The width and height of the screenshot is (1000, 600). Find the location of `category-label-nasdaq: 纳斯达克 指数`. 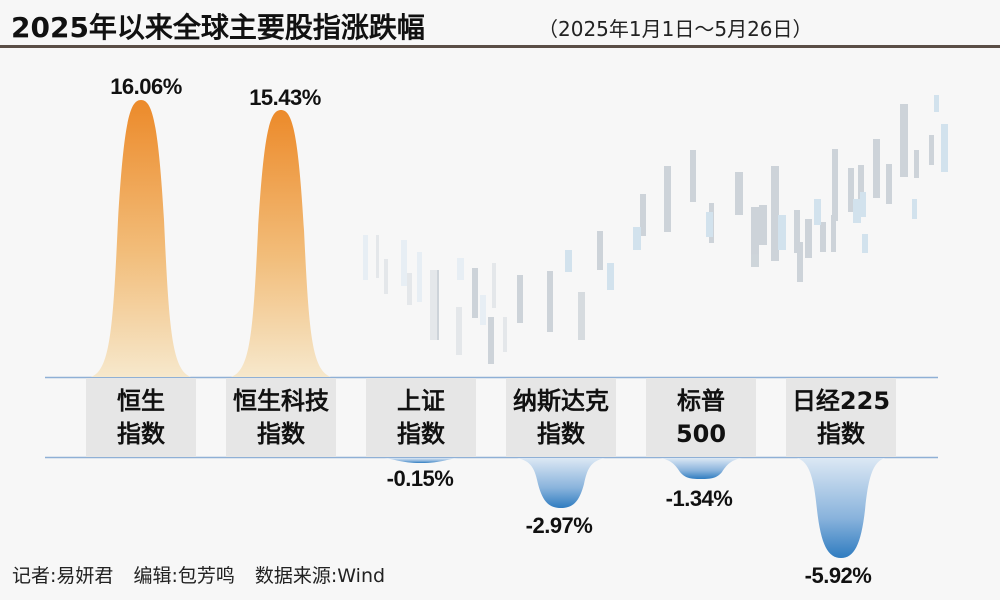

category-label-nasdaq: 纳斯达克 指数 is located at coordinates (561, 417).